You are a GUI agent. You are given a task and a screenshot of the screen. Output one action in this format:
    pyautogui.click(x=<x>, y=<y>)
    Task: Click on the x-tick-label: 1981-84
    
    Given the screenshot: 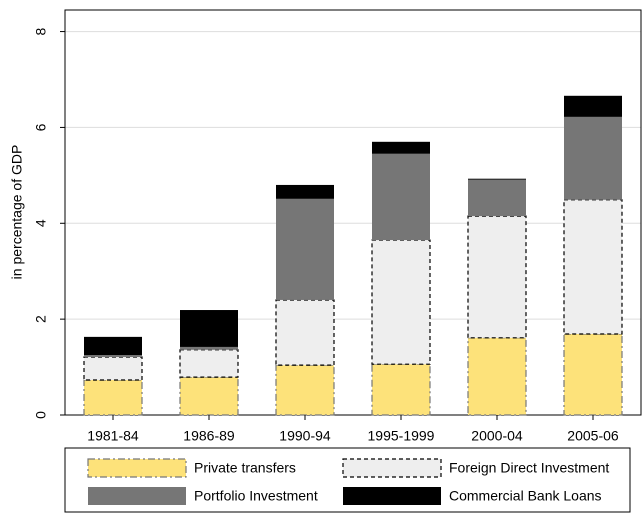 What is the action you would take?
    pyautogui.click(x=113, y=436)
    